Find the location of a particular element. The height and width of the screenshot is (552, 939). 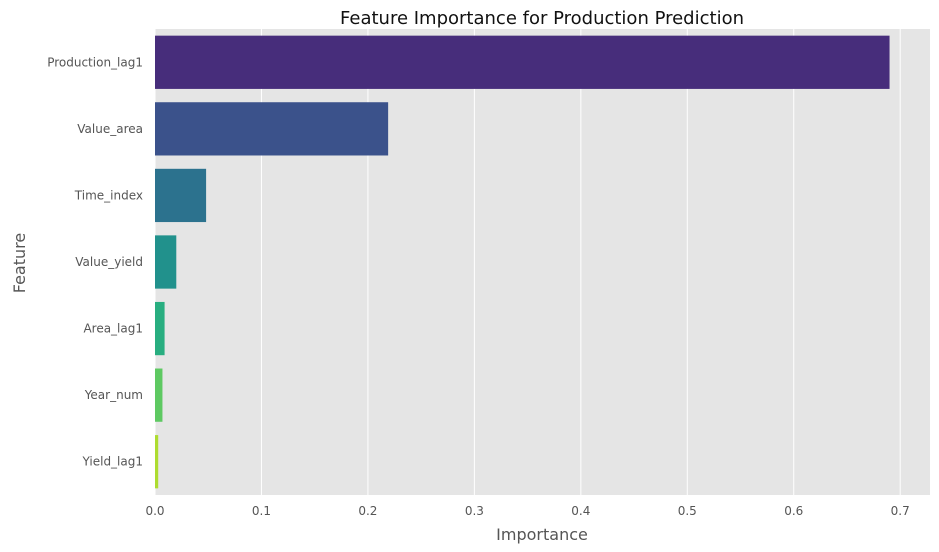

x-tick-label: 0.7 is located at coordinates (900, 511).